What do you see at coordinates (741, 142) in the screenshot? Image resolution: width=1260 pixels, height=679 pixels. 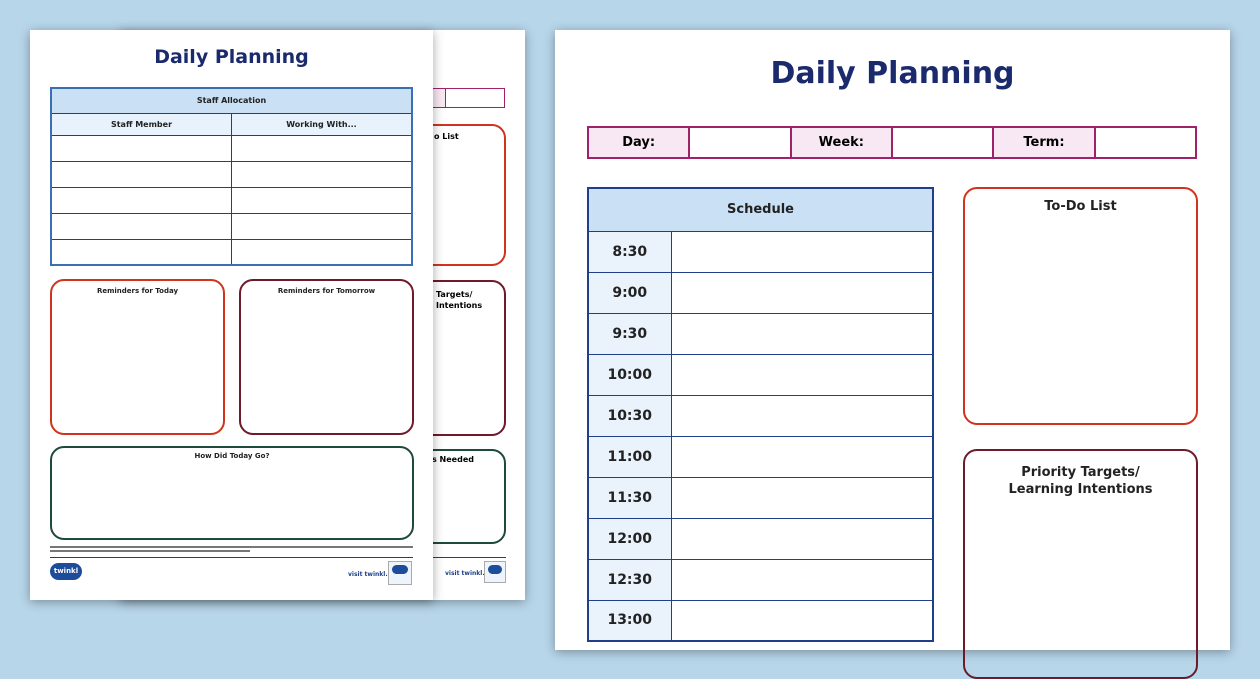 I see `day-field` at bounding box center [741, 142].